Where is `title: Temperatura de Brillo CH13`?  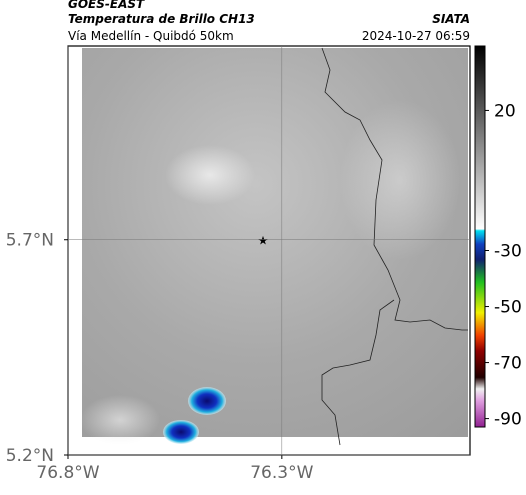 title: Temperatura de Brillo CH13 is located at coordinates (161, 19).